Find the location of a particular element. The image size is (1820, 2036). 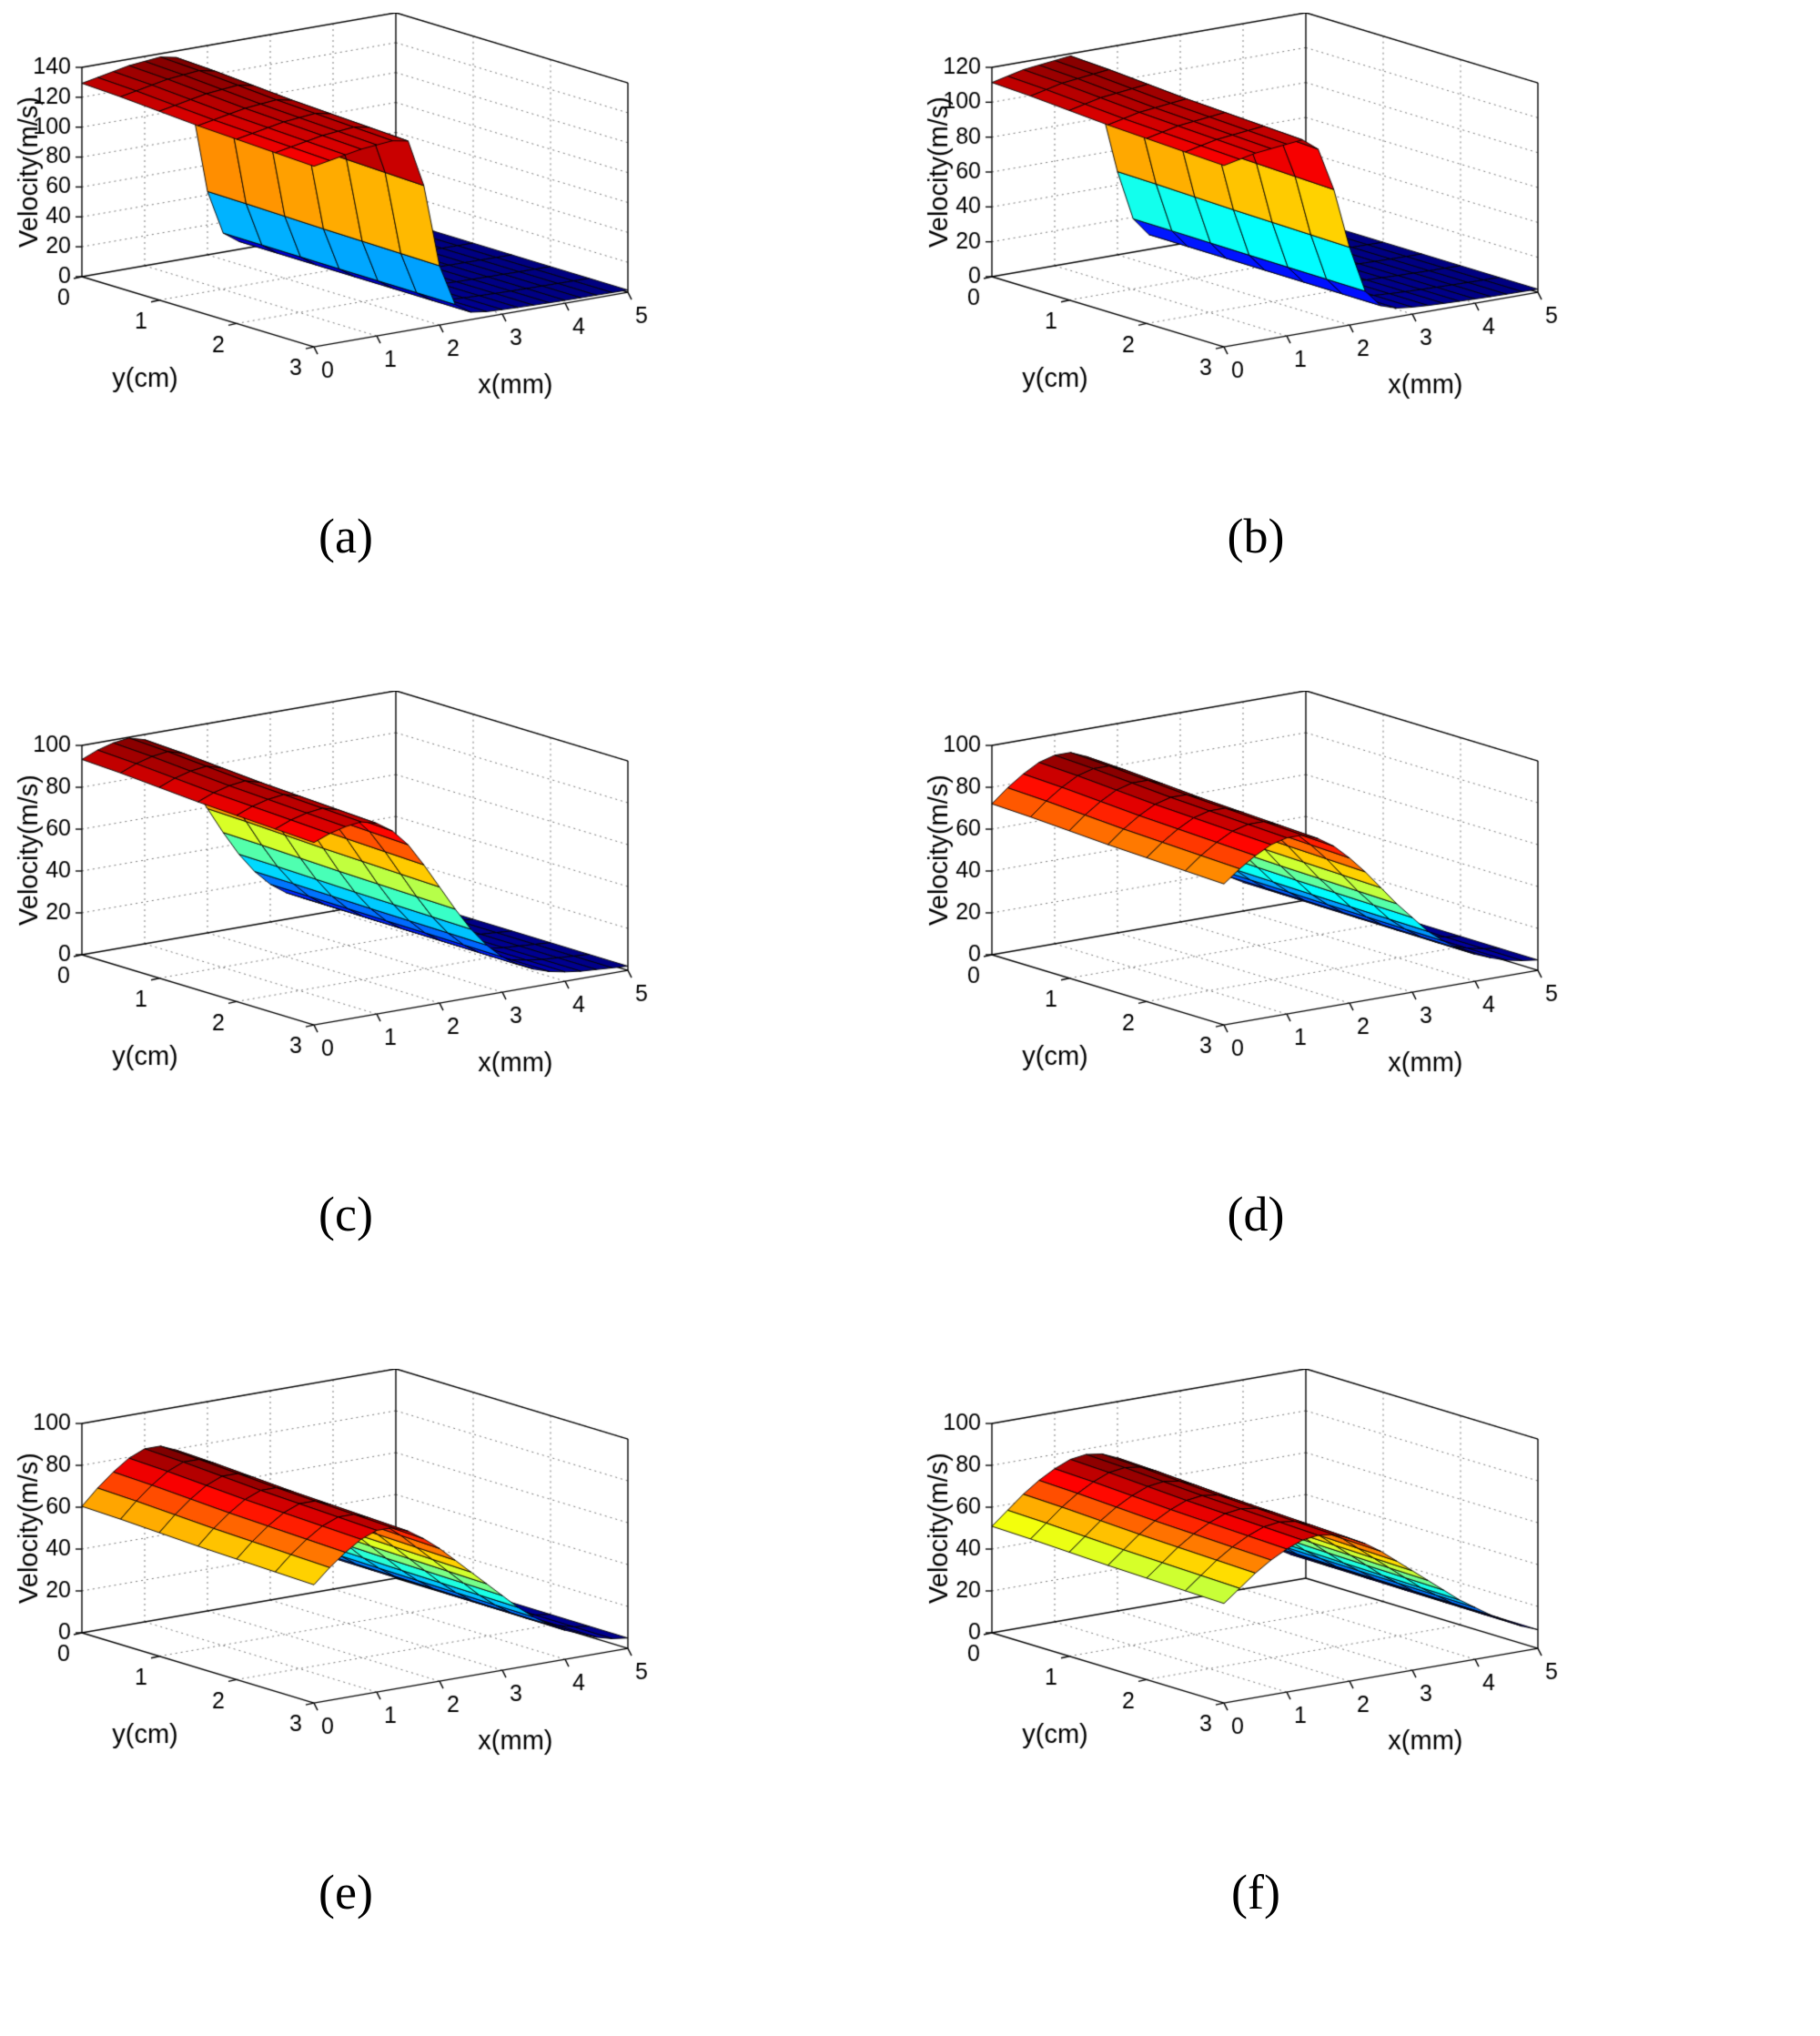

panel-caption-d: (d) is located at coordinates (1256, 1214).